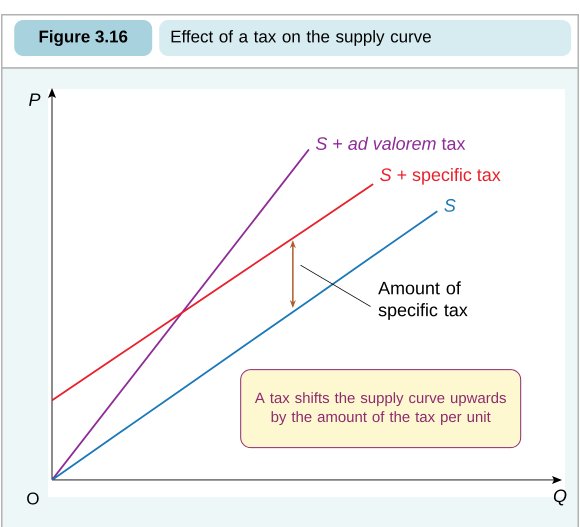 The width and height of the screenshot is (580, 527). I want to click on series-label: S + specific tax, so click(440, 176).